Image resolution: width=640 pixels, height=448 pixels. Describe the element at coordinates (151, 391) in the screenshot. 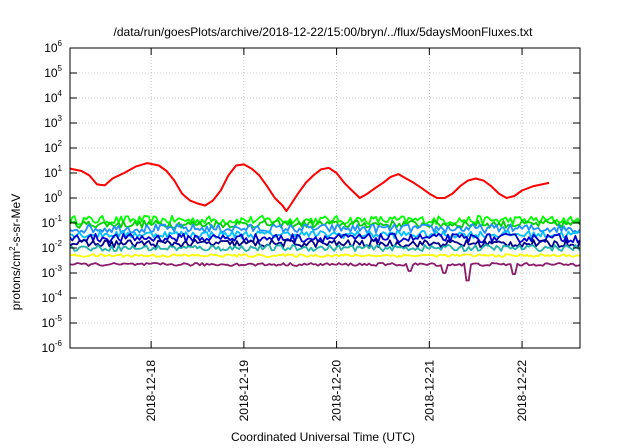

I see `x-tick-label: 2018-12-18` at that location.